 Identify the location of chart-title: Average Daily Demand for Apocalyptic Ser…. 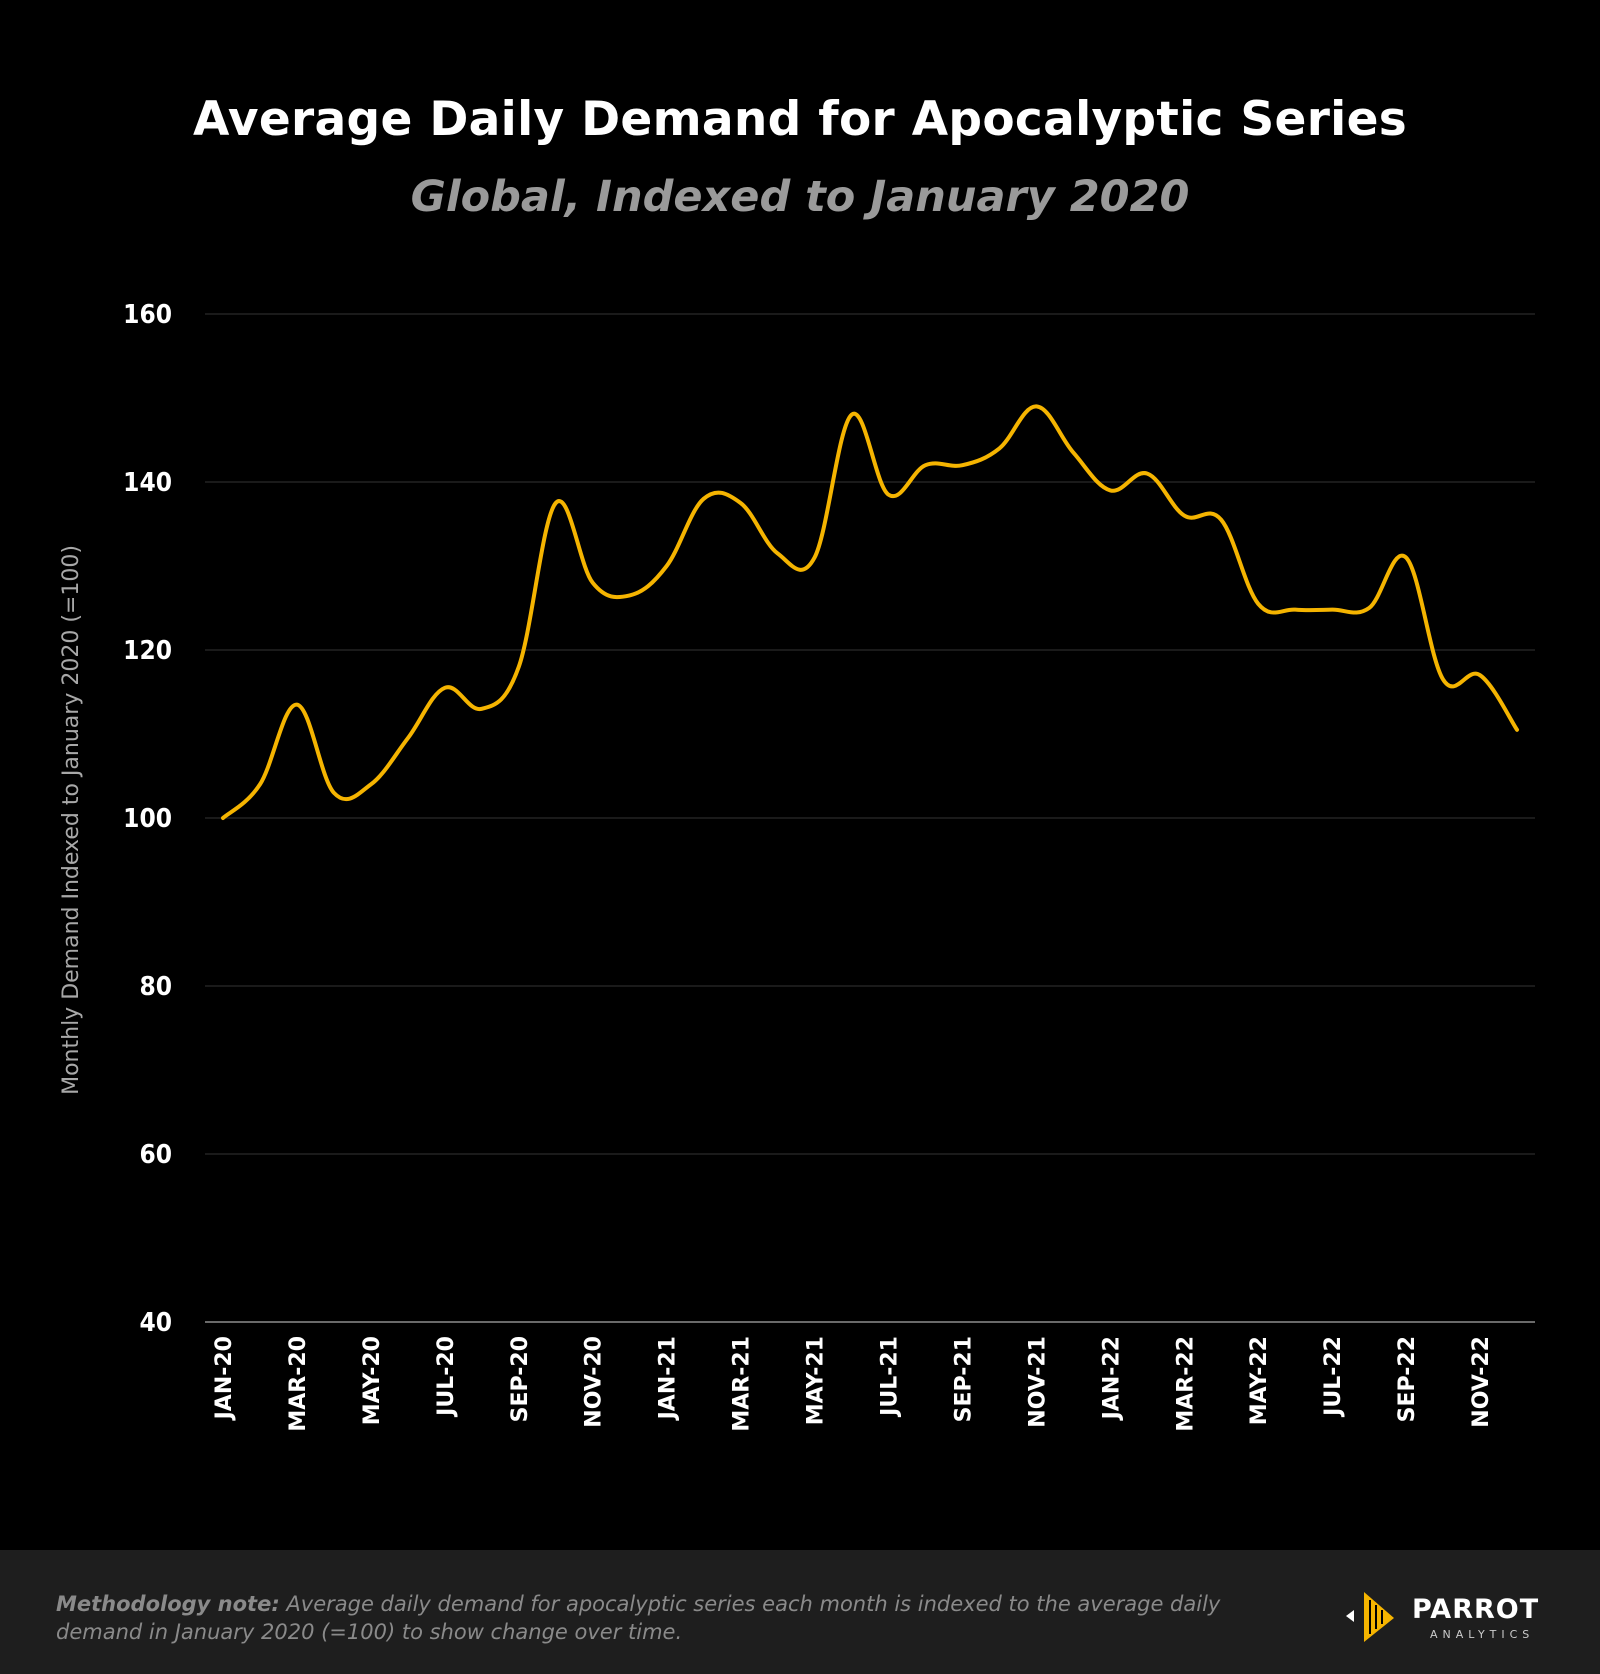
(800, 119).